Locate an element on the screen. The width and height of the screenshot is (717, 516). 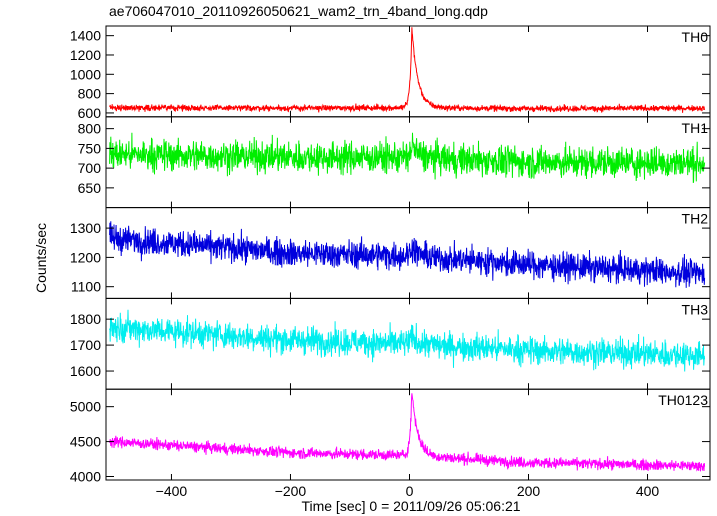
series-line-th0123 is located at coordinates (407, 432).